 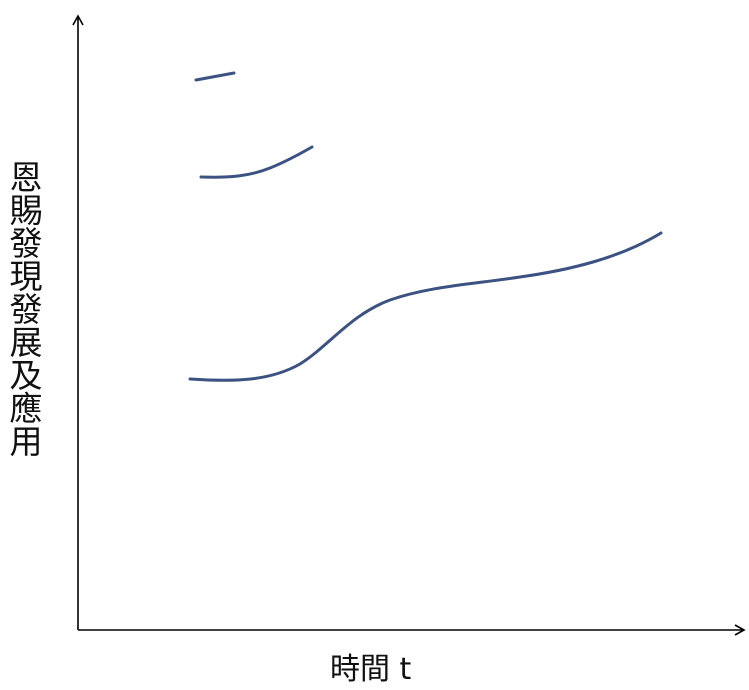 What do you see at coordinates (425, 306) in the screenshot?
I see `curve-bottom` at bounding box center [425, 306].